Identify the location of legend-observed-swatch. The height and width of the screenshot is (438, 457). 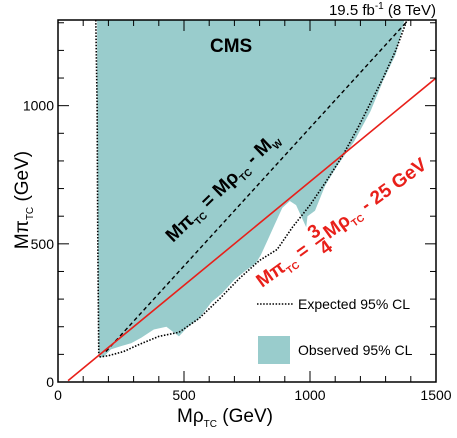
(274, 350).